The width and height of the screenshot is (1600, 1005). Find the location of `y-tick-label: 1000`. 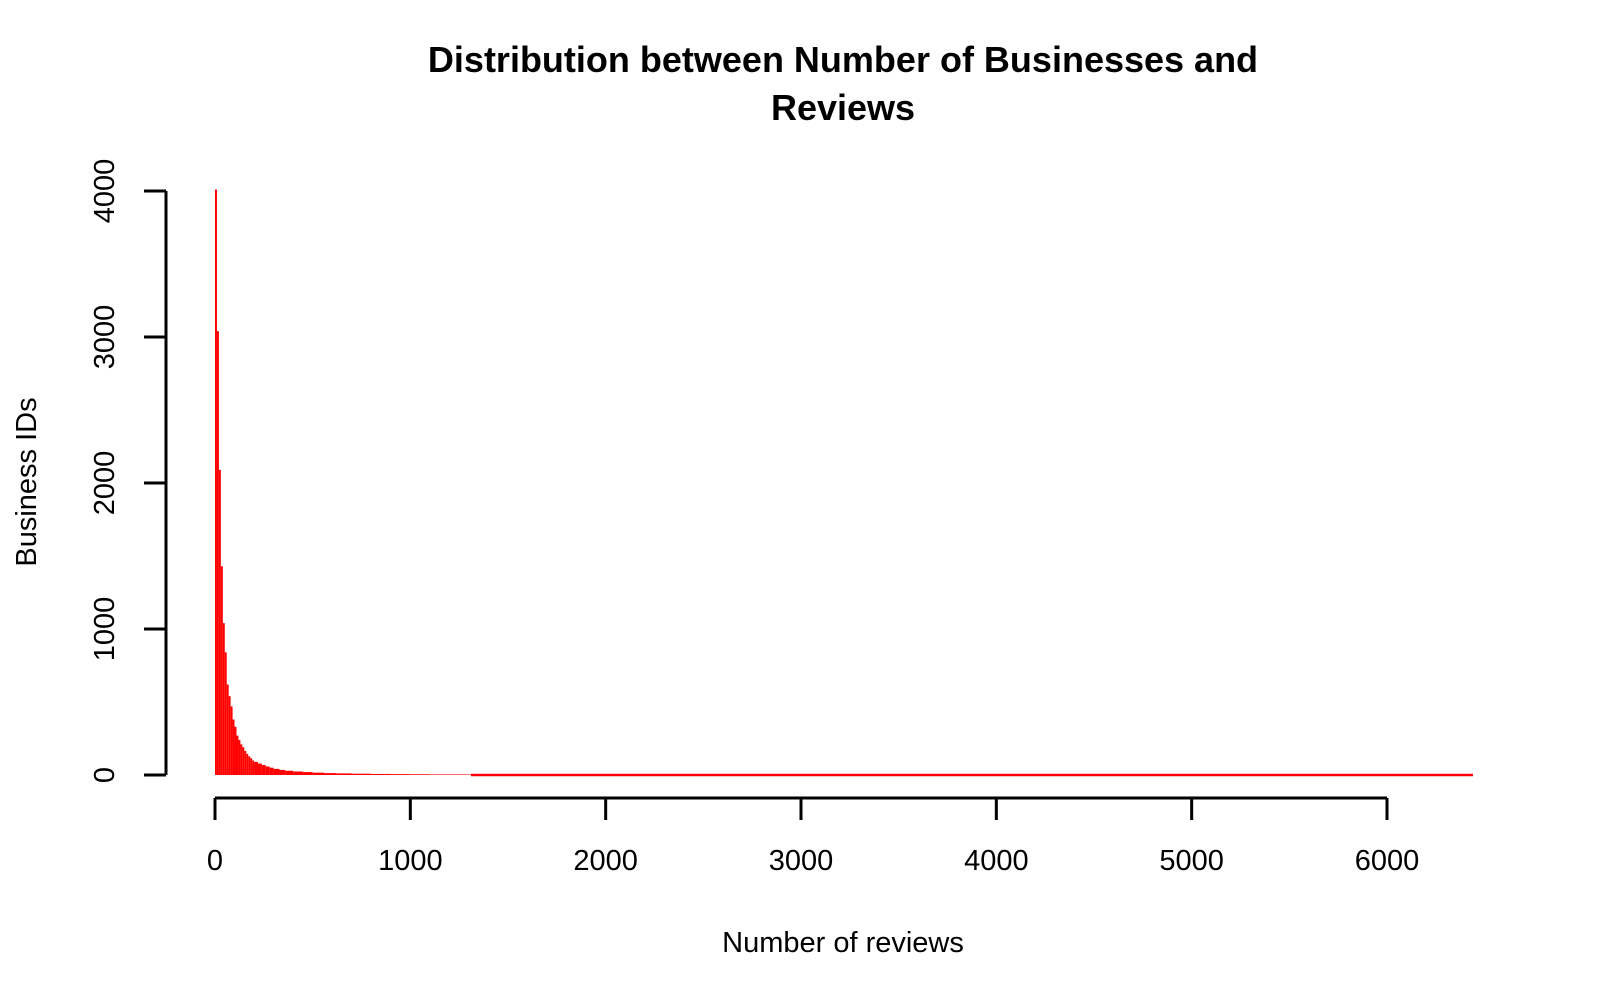

y-tick-label: 1000 is located at coordinates (105, 629).